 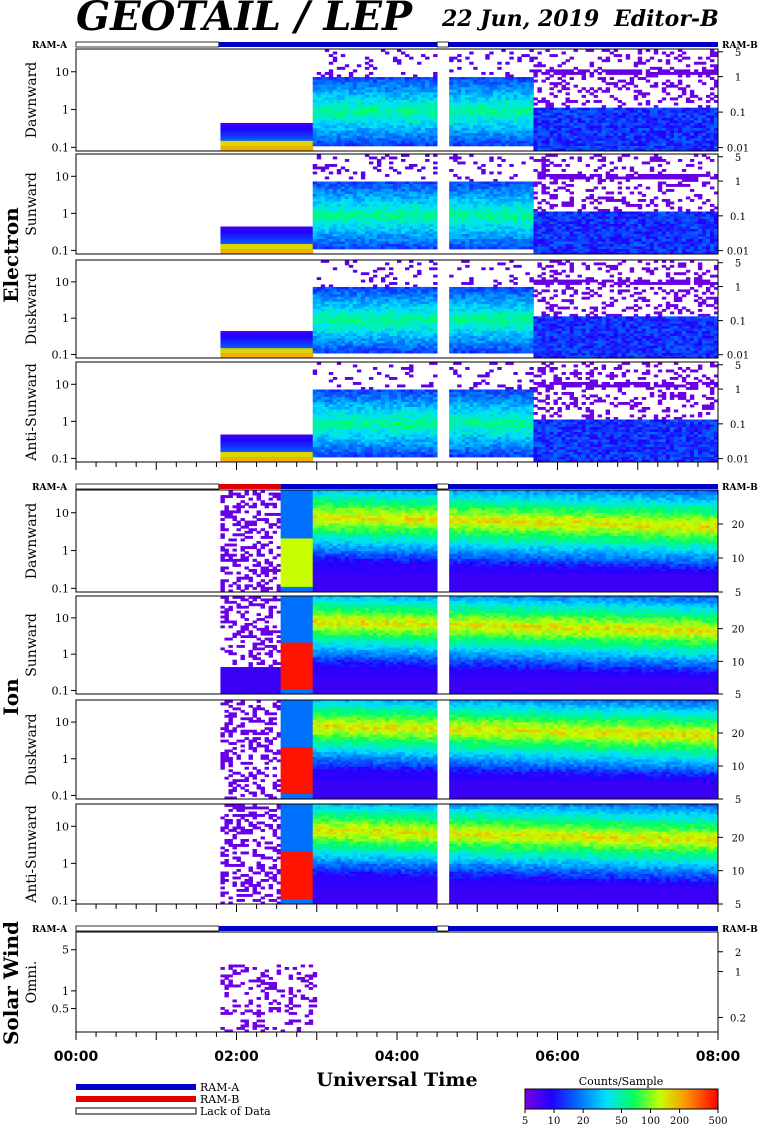 What do you see at coordinates (76, 1057) in the screenshot?
I see `x-tick-label: 00:00` at bounding box center [76, 1057].